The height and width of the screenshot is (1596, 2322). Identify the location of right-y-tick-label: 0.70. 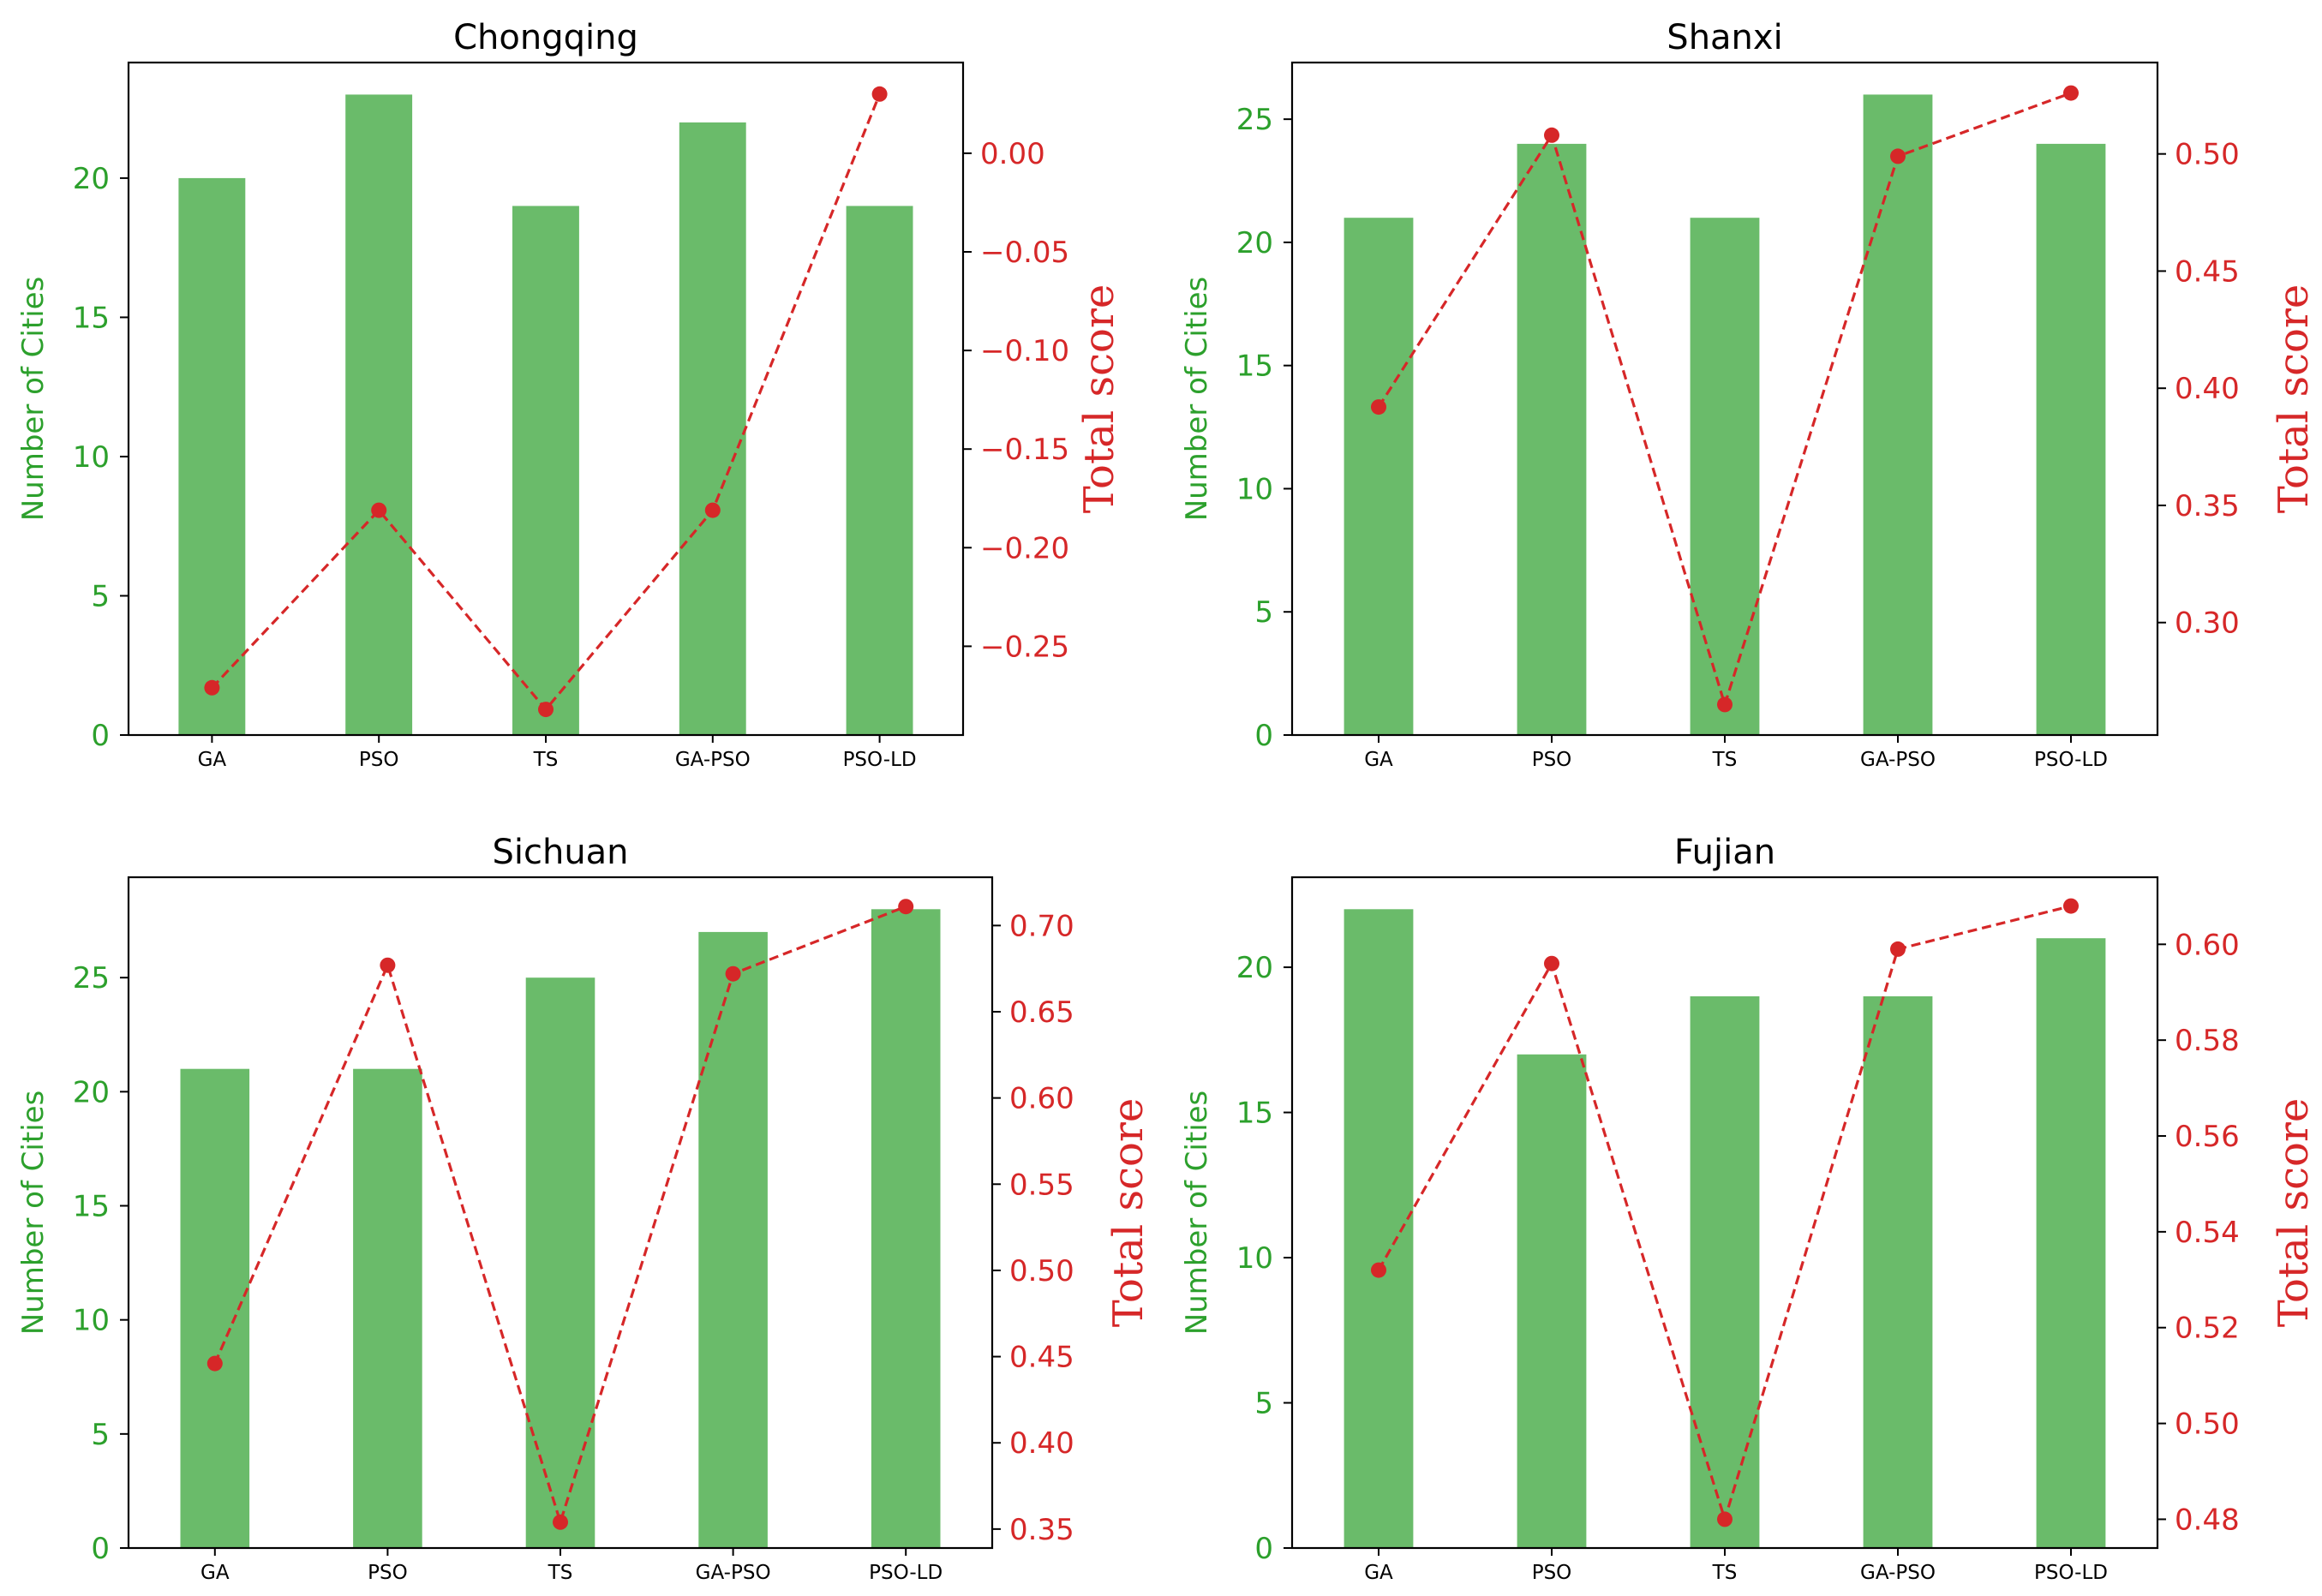
(1042, 926).